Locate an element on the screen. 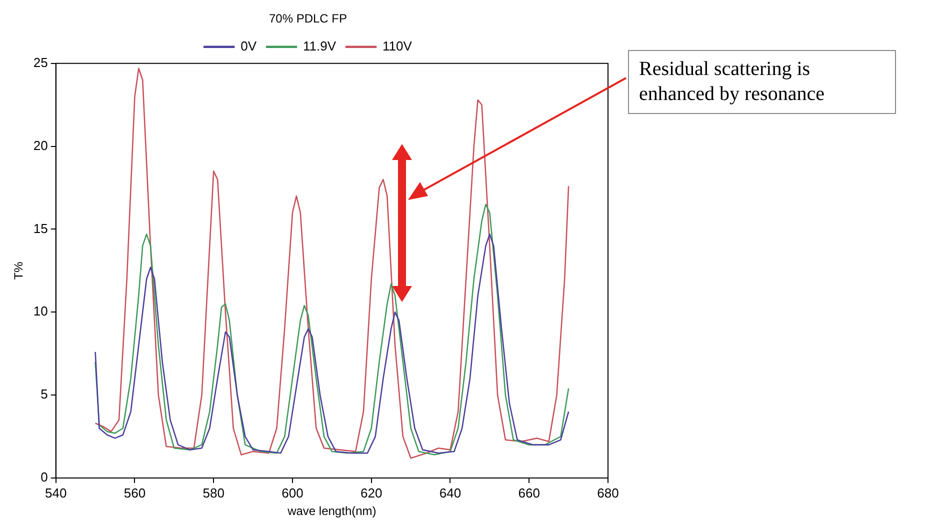 The width and height of the screenshot is (929, 527). x-tick-label: 600 is located at coordinates (293, 492).